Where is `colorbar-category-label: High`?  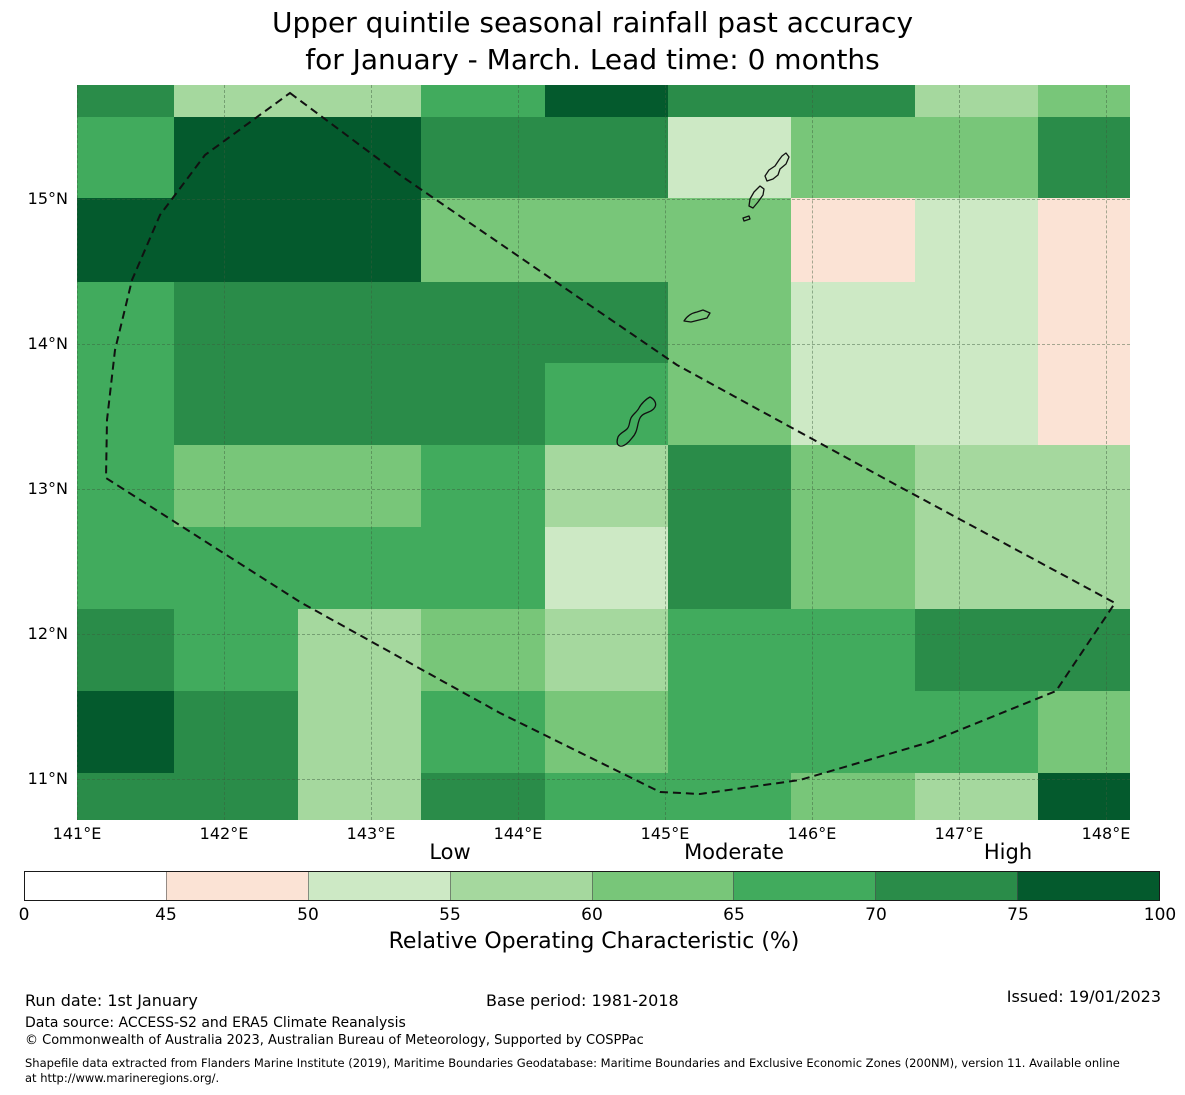
colorbar-category-label: High is located at coordinates (1008, 852).